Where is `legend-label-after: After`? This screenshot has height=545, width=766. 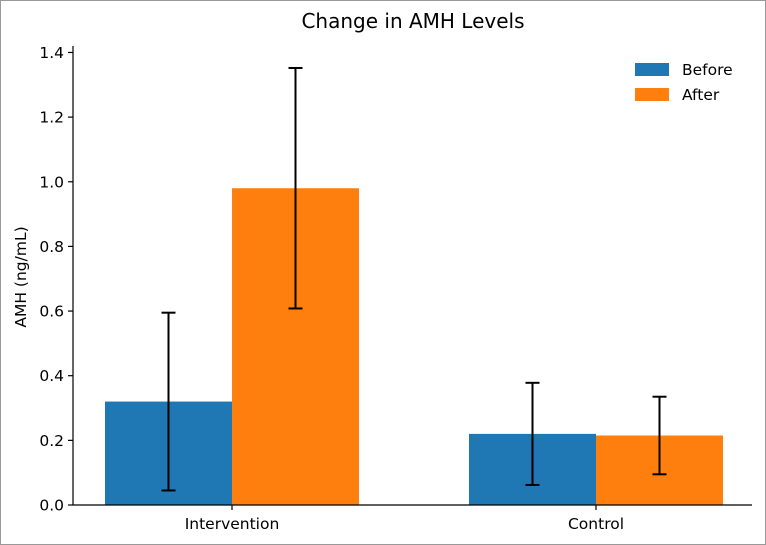
legend-label-after: After is located at coordinates (701, 95).